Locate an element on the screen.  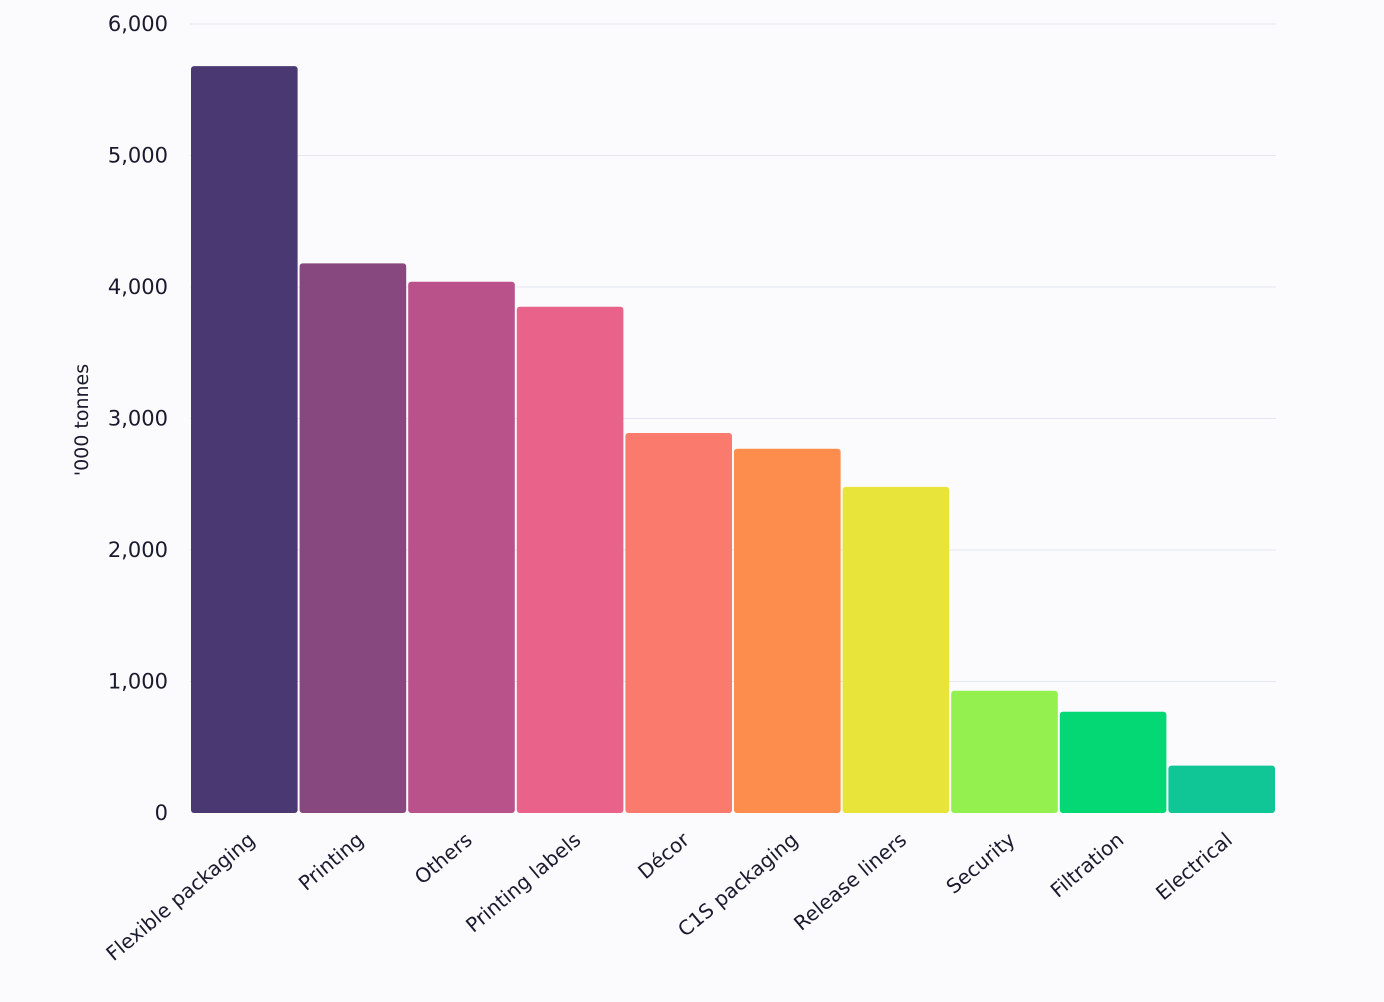
x-tick-label: Printing labels is located at coordinates (523, 882).